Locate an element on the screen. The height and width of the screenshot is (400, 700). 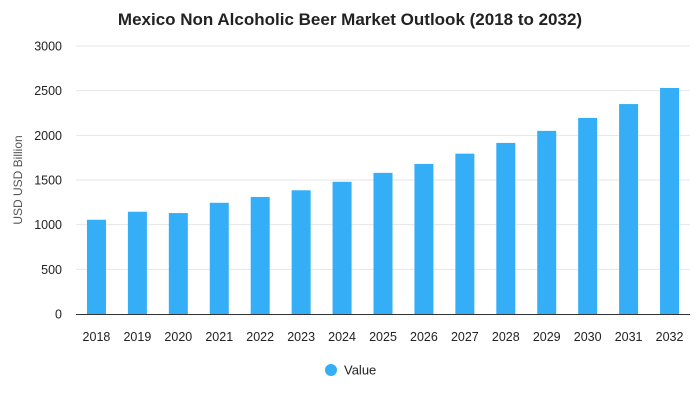
y-tick-label: 1000 is located at coordinates (48, 225).